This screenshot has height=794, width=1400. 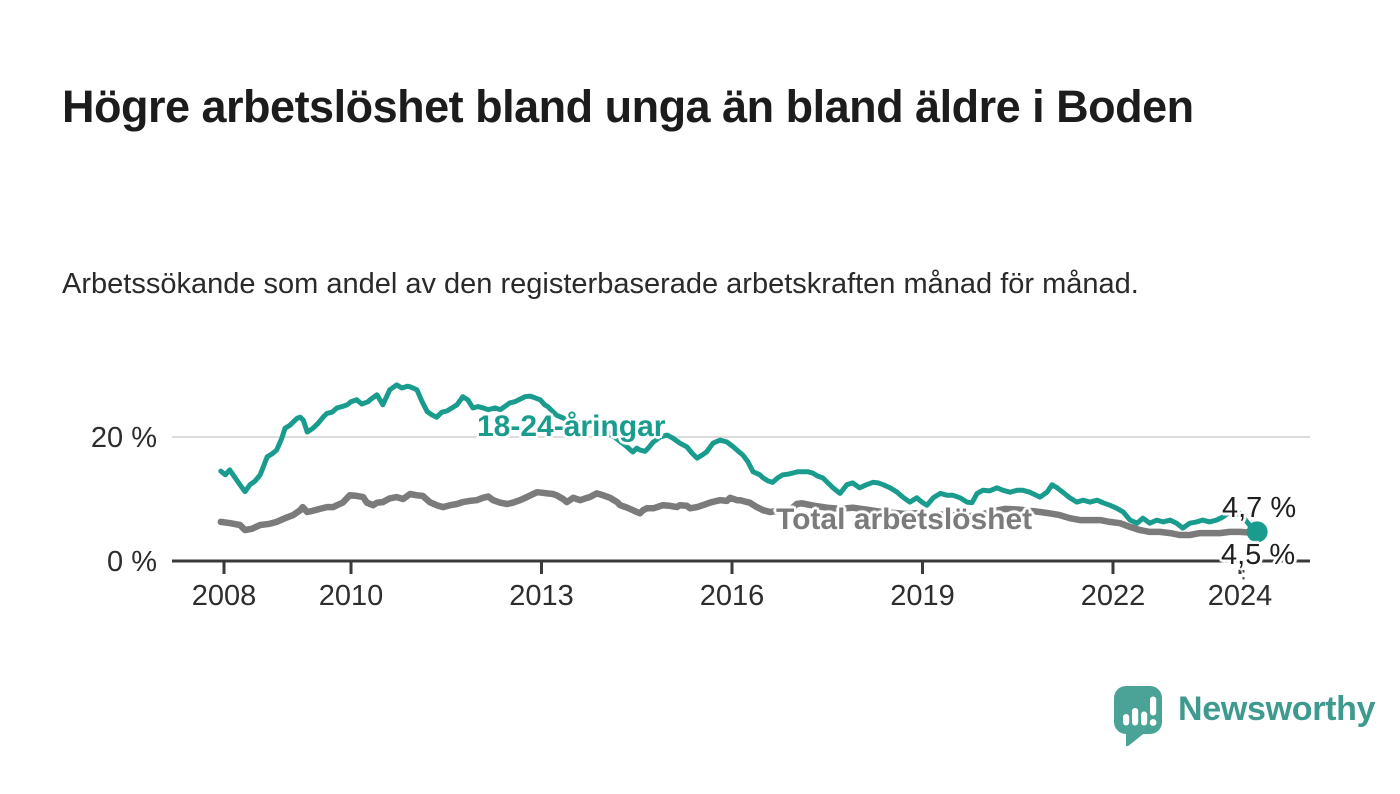 What do you see at coordinates (541, 596) in the screenshot?
I see `x-tick-label: 2013` at bounding box center [541, 596].